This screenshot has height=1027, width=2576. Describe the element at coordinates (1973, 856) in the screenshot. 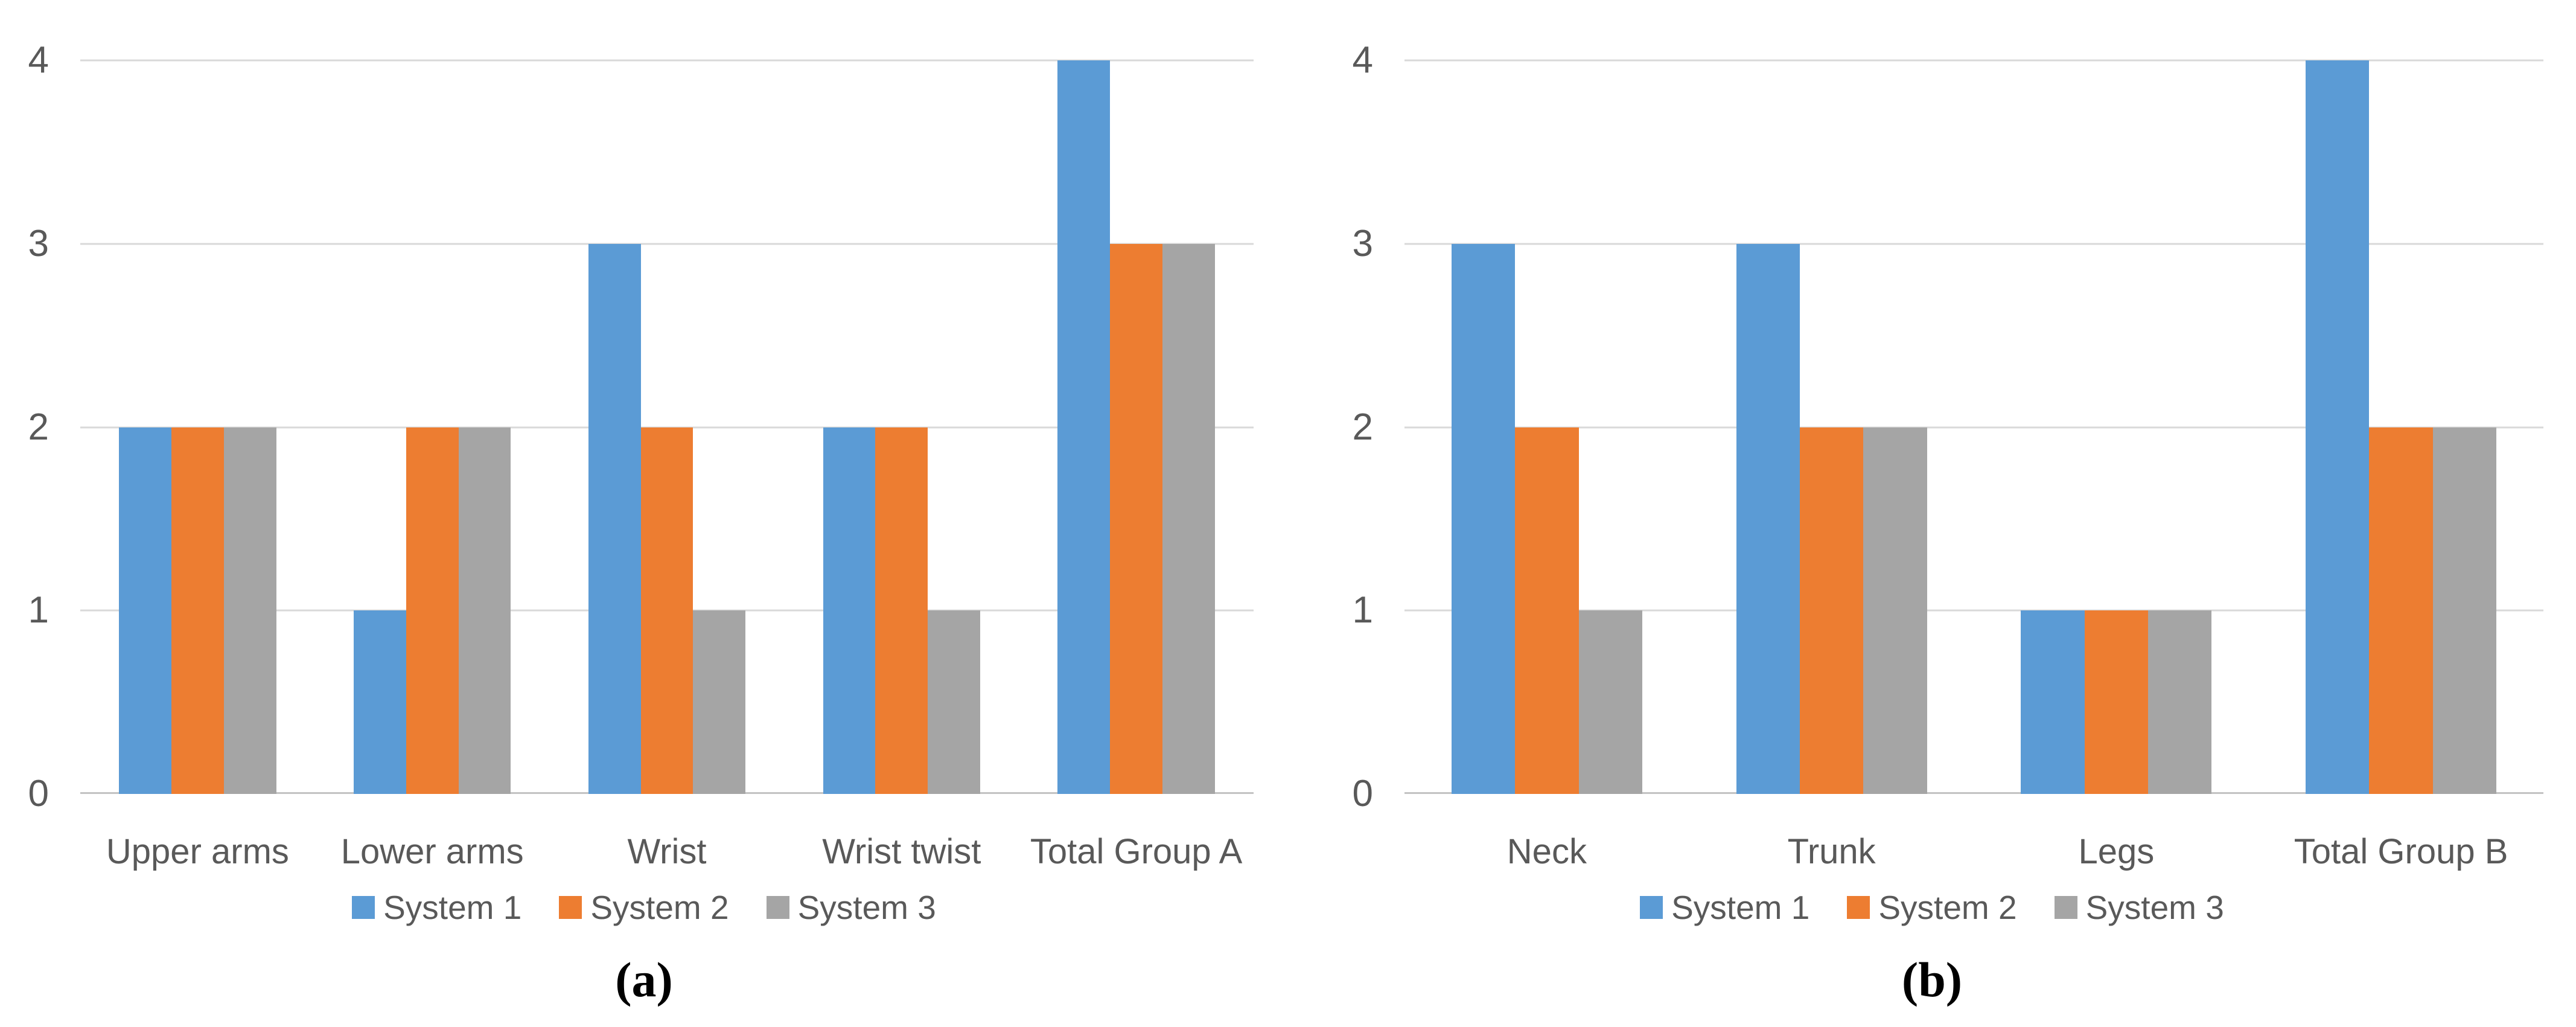

I see `category-axis-b: Neck Trunk Legs Total Group B` at that location.